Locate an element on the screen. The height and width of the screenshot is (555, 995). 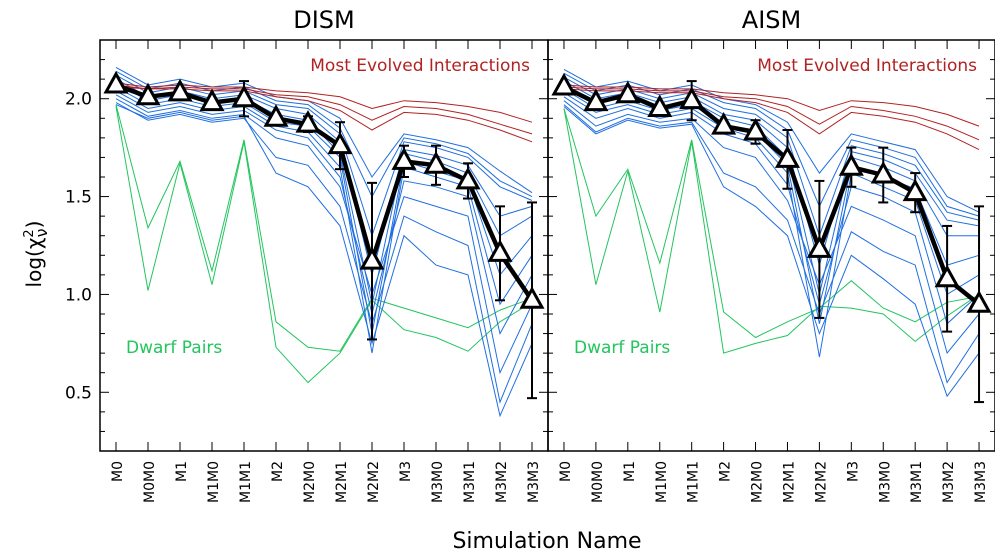
y-axis-label-sub: ν is located at coordinates (41, 232).